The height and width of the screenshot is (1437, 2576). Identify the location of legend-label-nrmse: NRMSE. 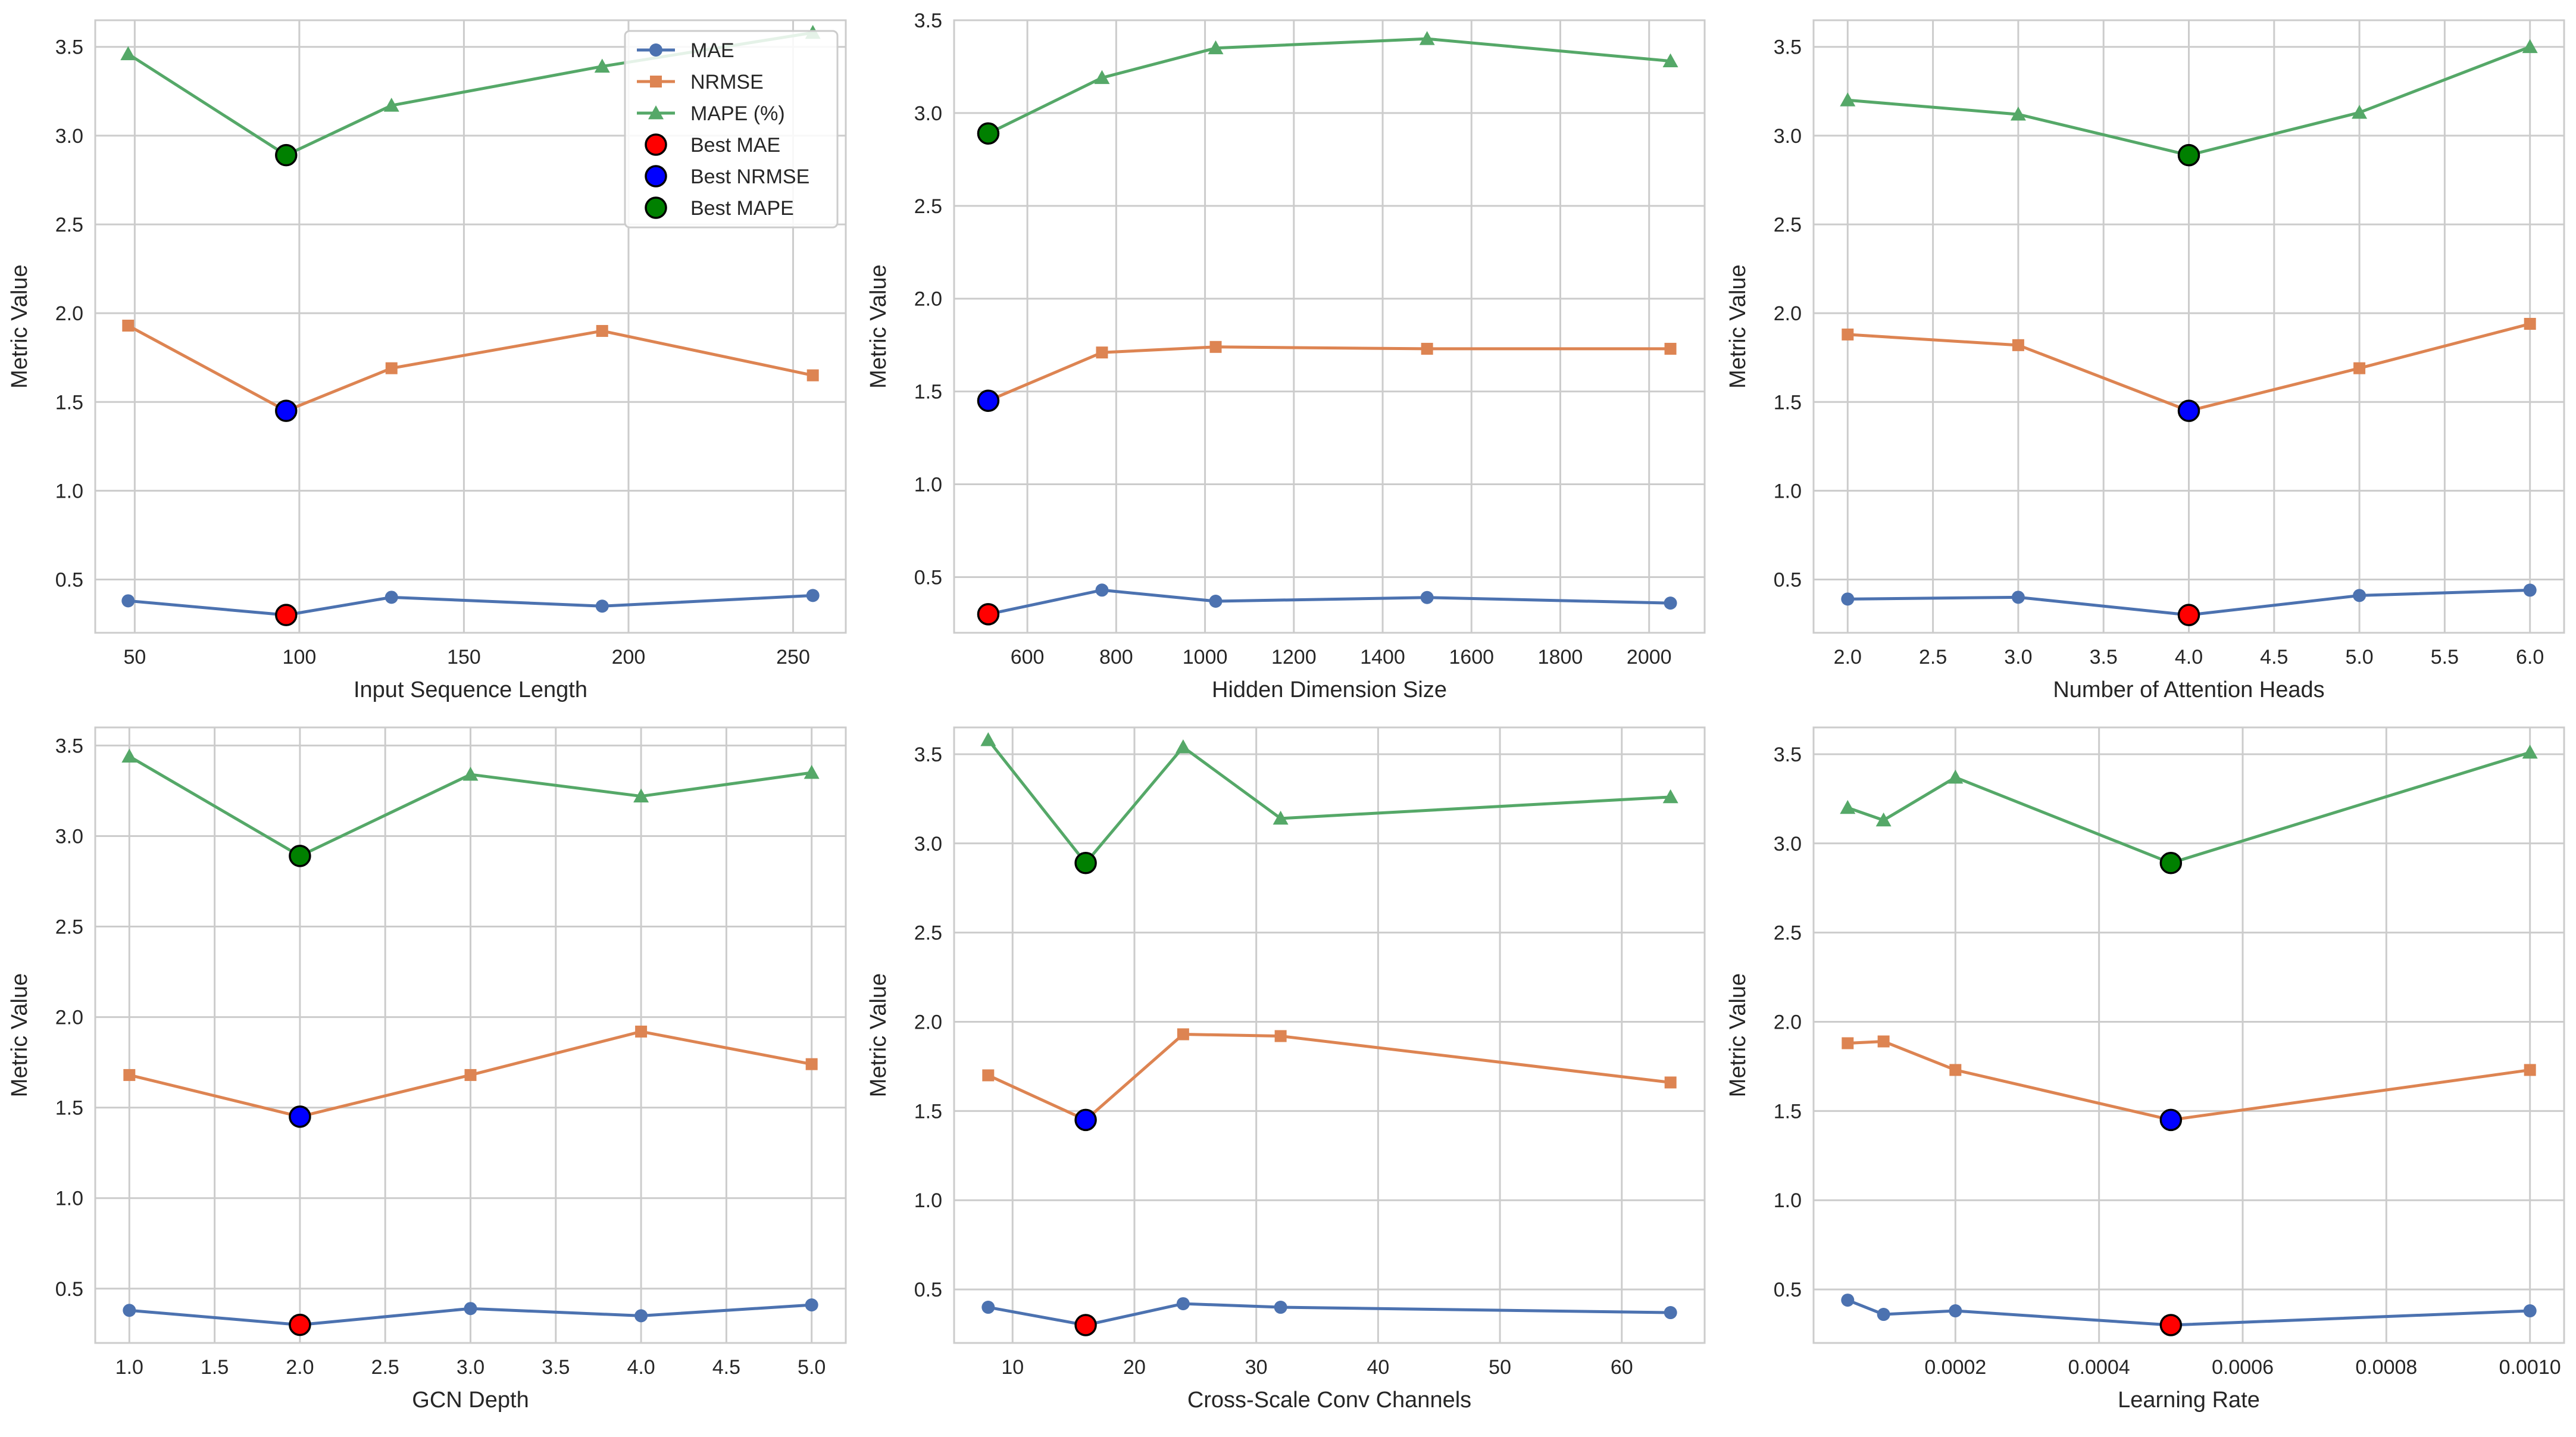
(727, 82).